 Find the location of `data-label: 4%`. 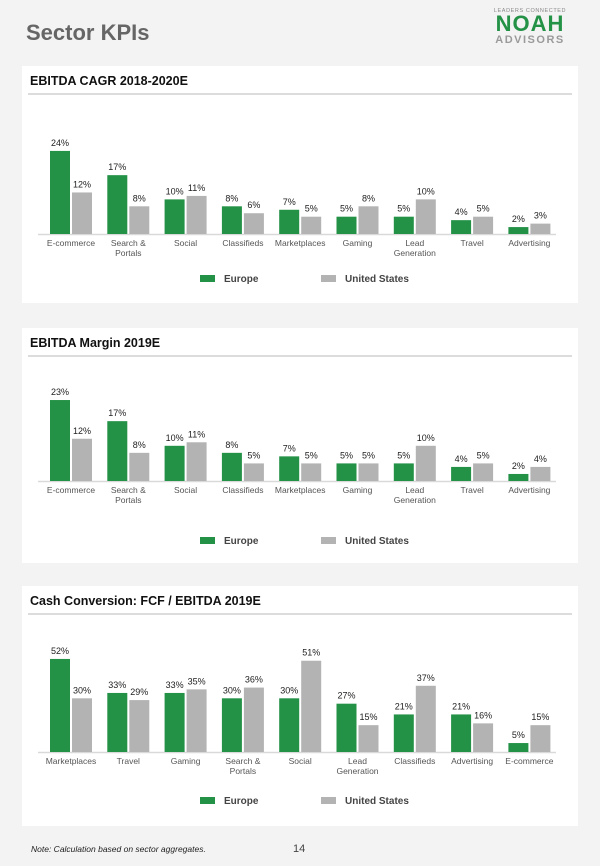

data-label: 4% is located at coordinates (540, 459).